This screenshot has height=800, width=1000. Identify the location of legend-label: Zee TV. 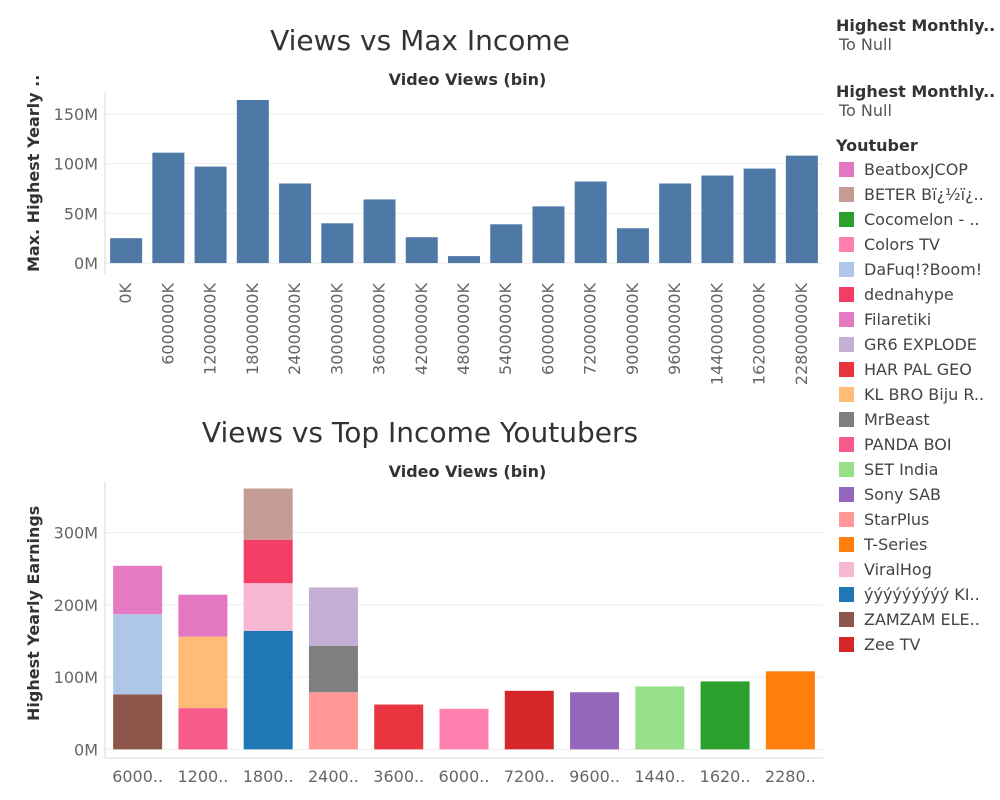
(892, 644).